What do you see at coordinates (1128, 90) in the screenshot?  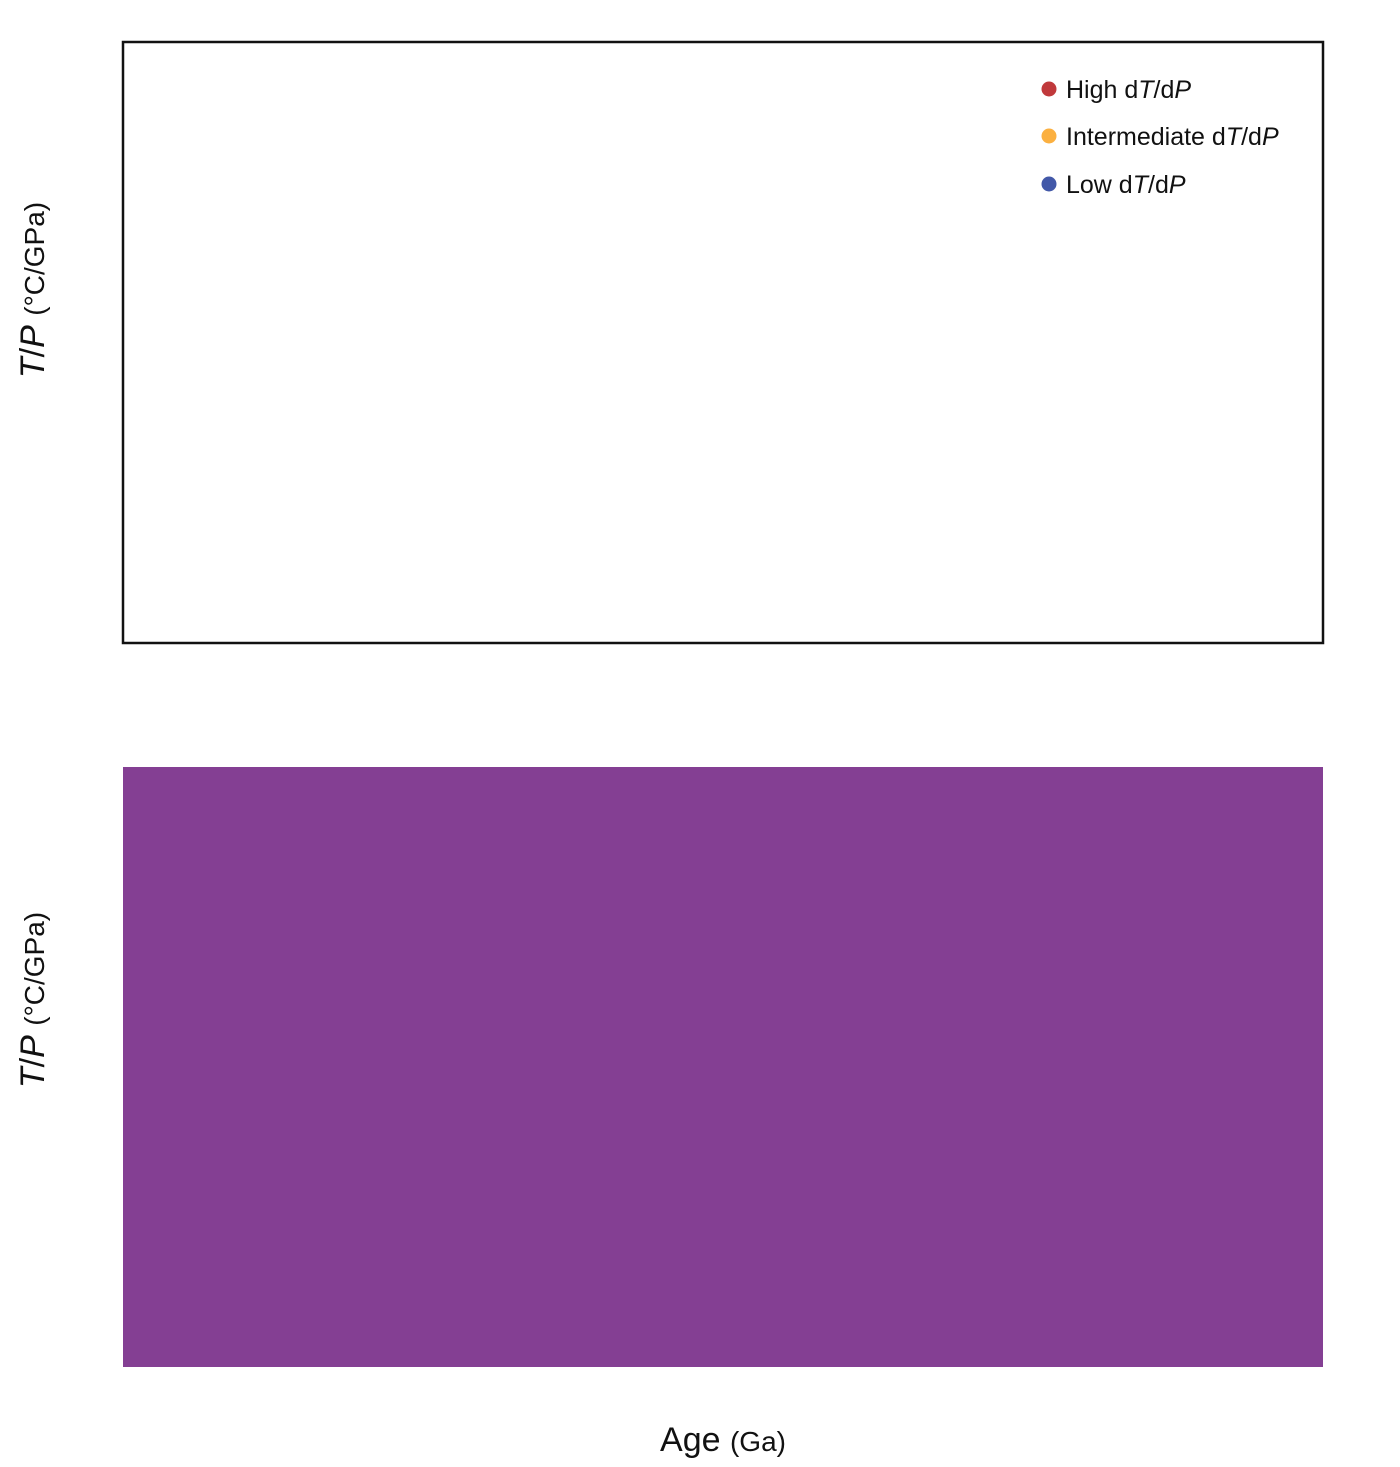 I see `legend-label-high: High dT/dP` at bounding box center [1128, 90].